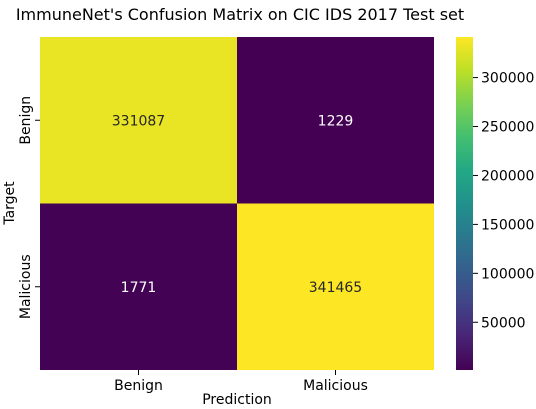 This screenshot has width=536, height=409. What do you see at coordinates (507, 225) in the screenshot?
I see `colorbar-tick-label: 150000` at bounding box center [507, 225].